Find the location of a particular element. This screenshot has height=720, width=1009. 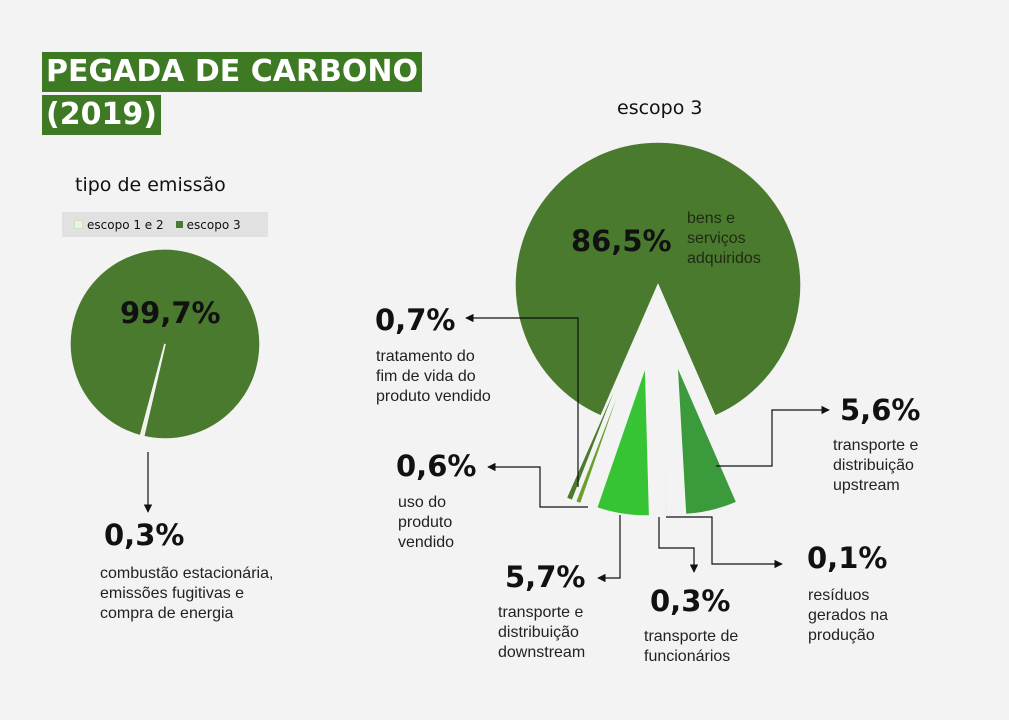

left-pie is located at coordinates (165, 344).